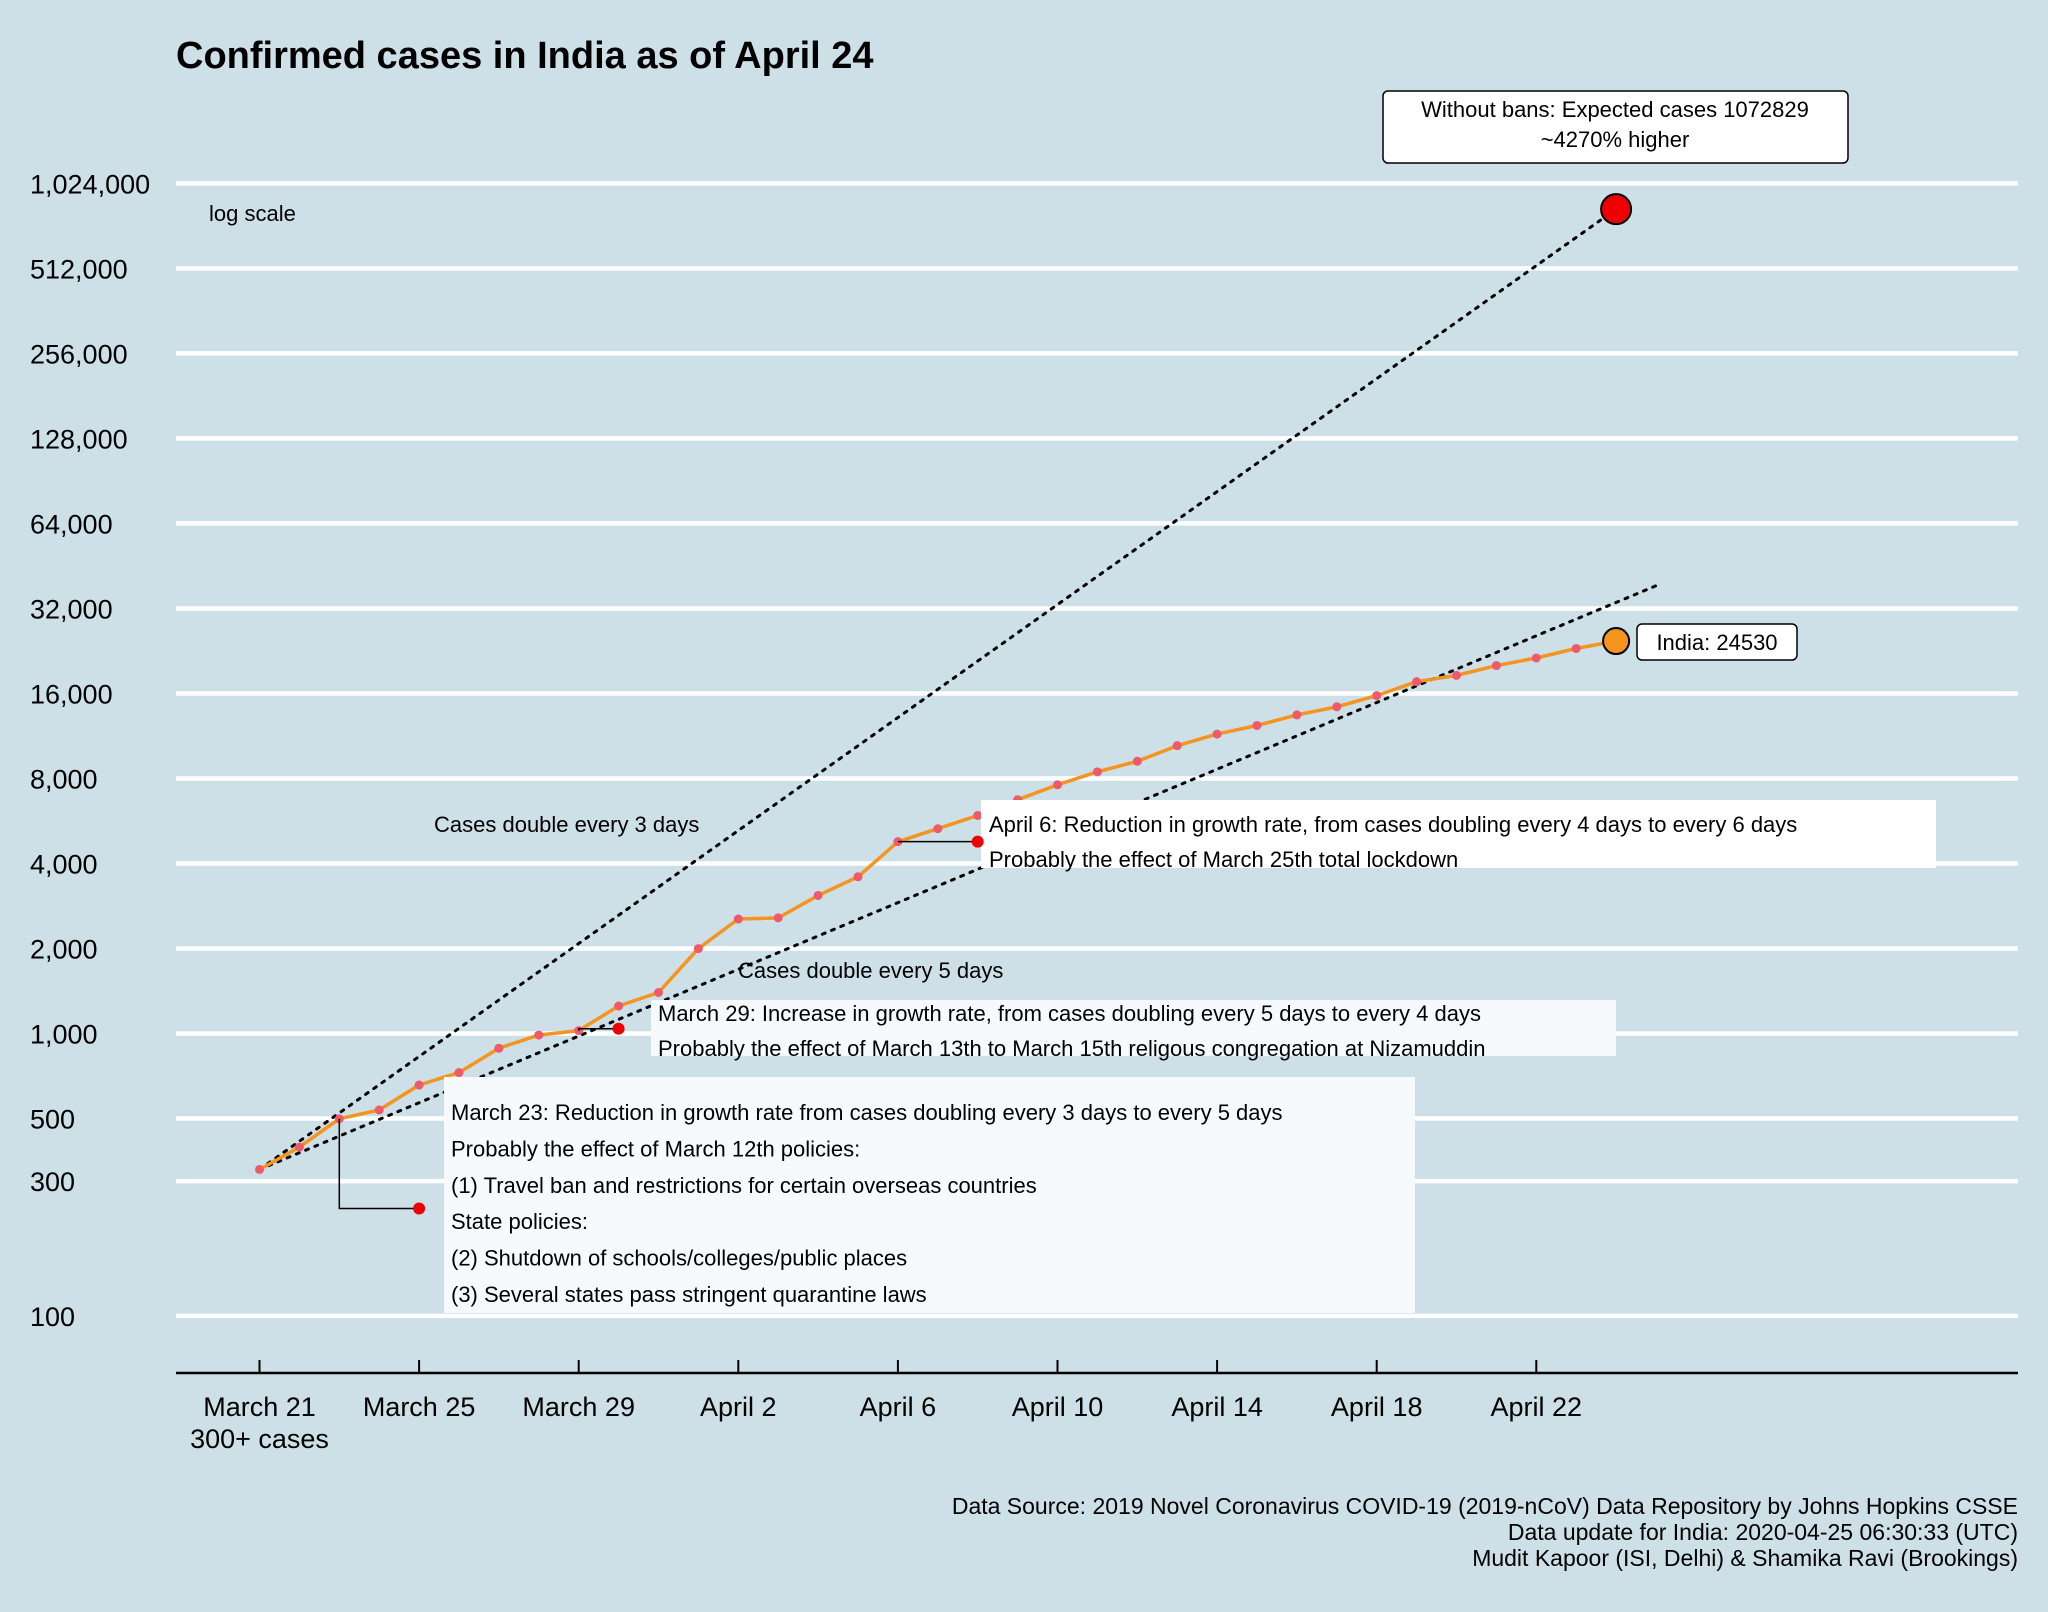 The image size is (2048, 1612). Describe the element at coordinates (419, 1407) in the screenshot. I see `x-tick-label: March 25` at that location.